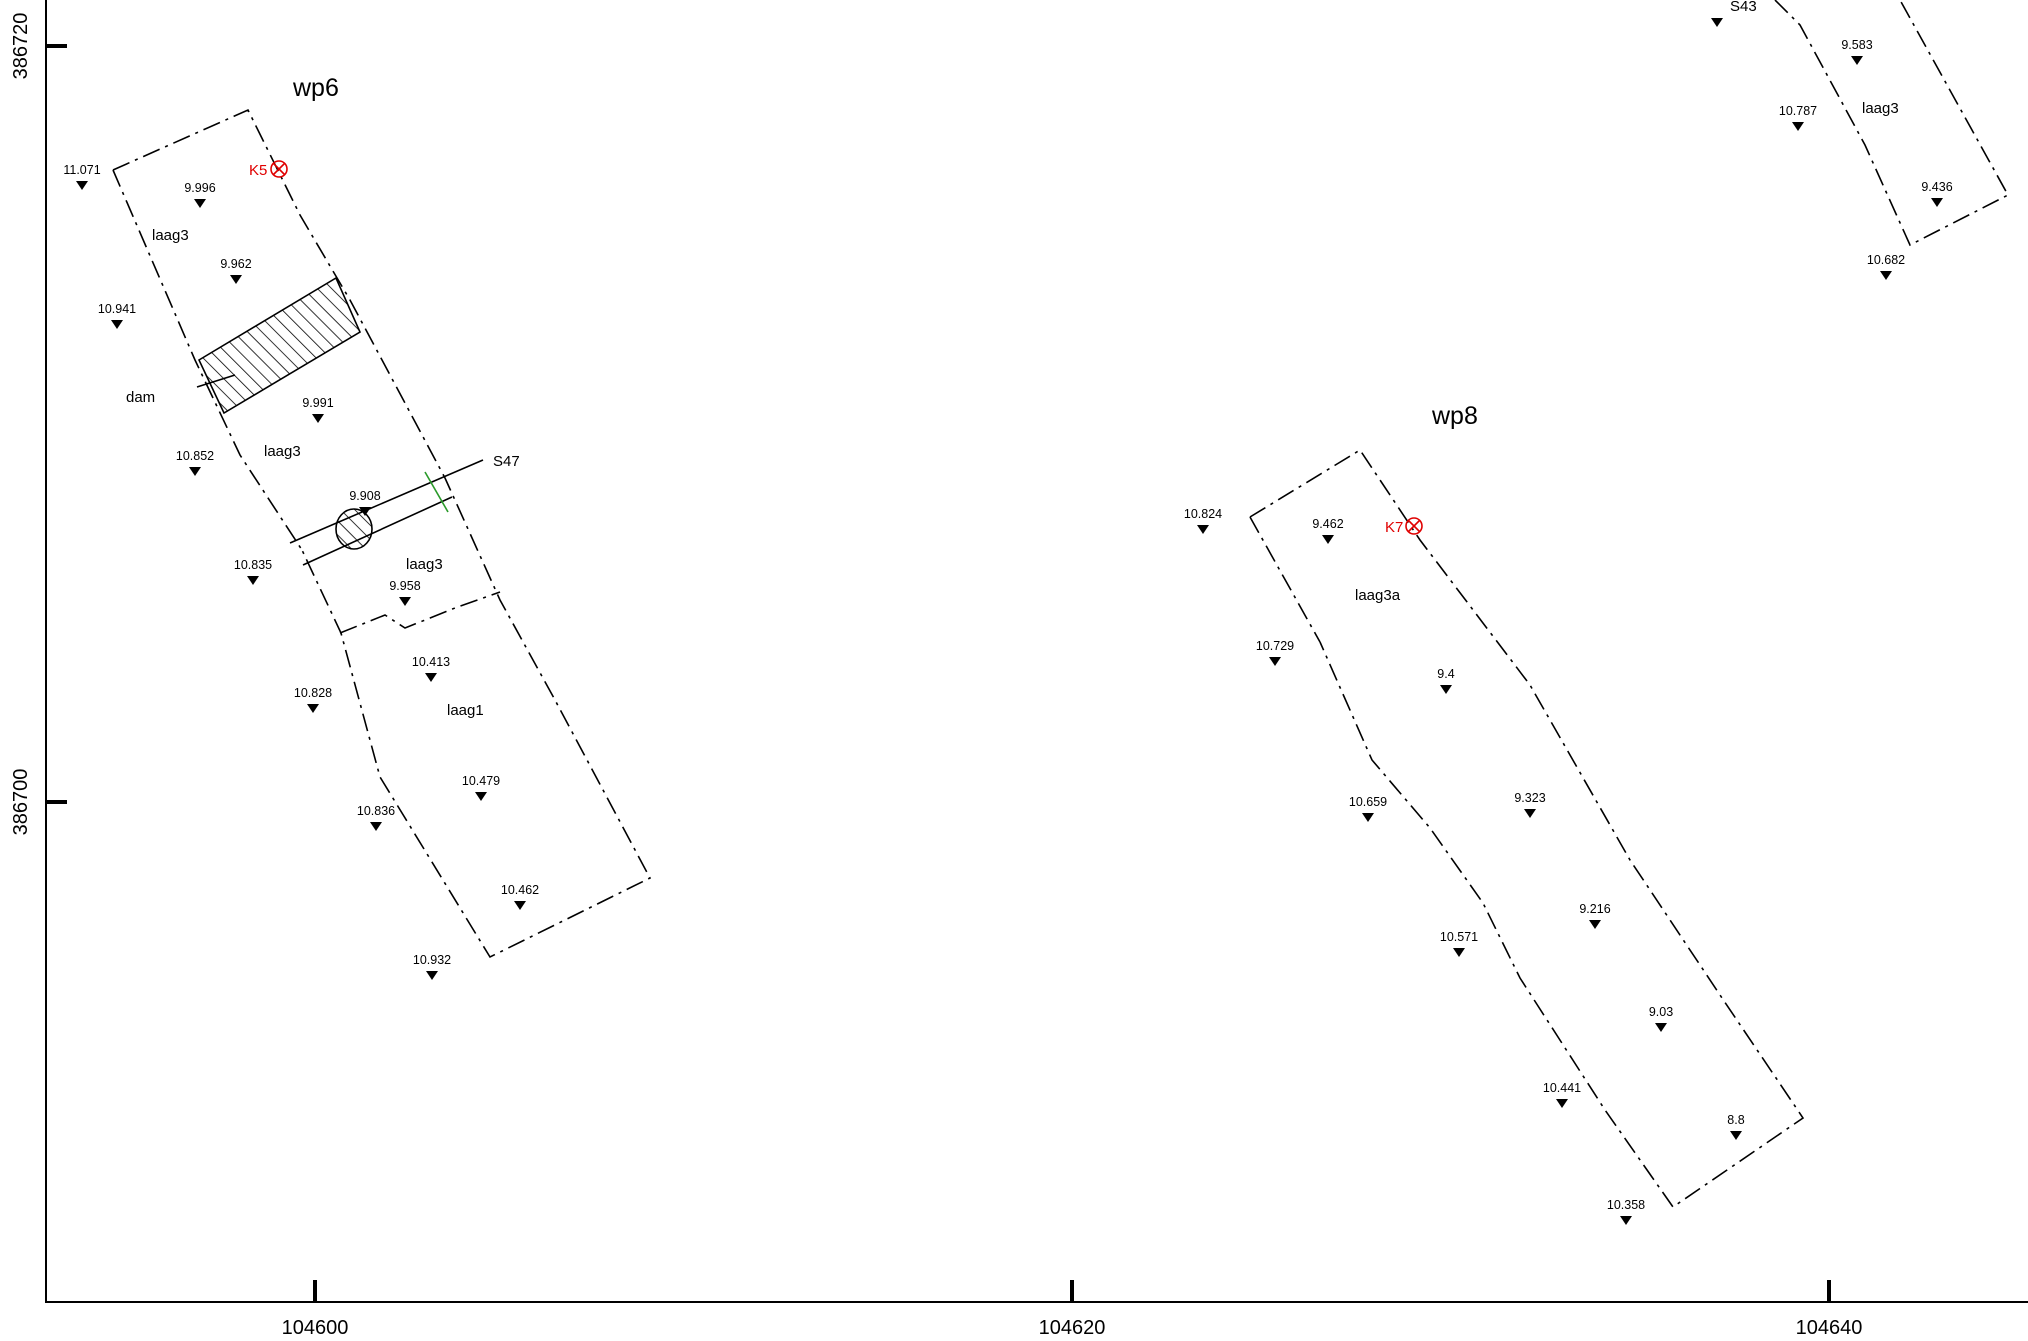 The image size is (2028, 1341). Describe the element at coordinates (1275, 646) in the screenshot. I see `level-value: 10.729` at that location.